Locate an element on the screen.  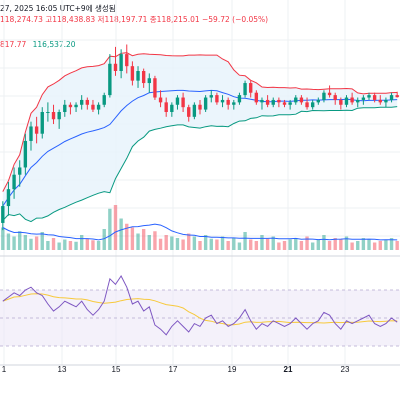
time-axis-tick-label: 17 is located at coordinates (173, 369).